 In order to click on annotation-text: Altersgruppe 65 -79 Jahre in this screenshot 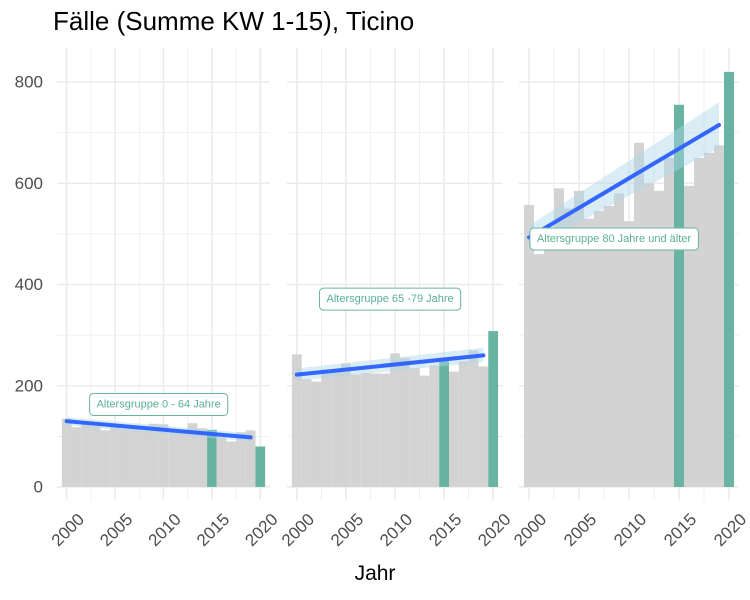, I will do `click(389, 299)`.